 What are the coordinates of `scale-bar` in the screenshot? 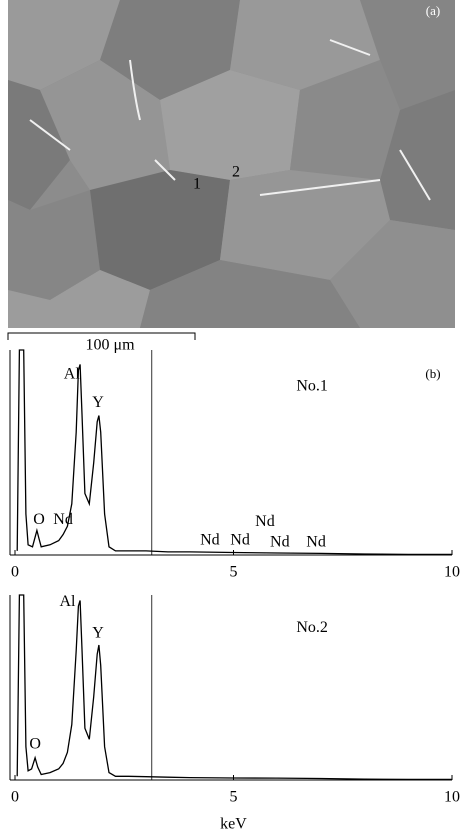 It's located at (101, 336).